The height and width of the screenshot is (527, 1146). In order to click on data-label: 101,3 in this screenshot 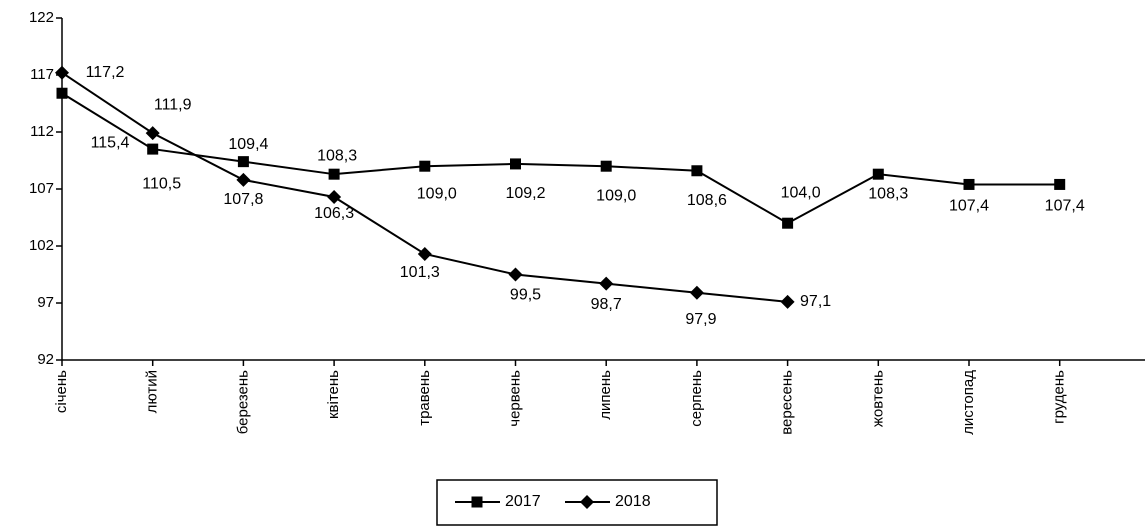, I will do `click(420, 272)`.